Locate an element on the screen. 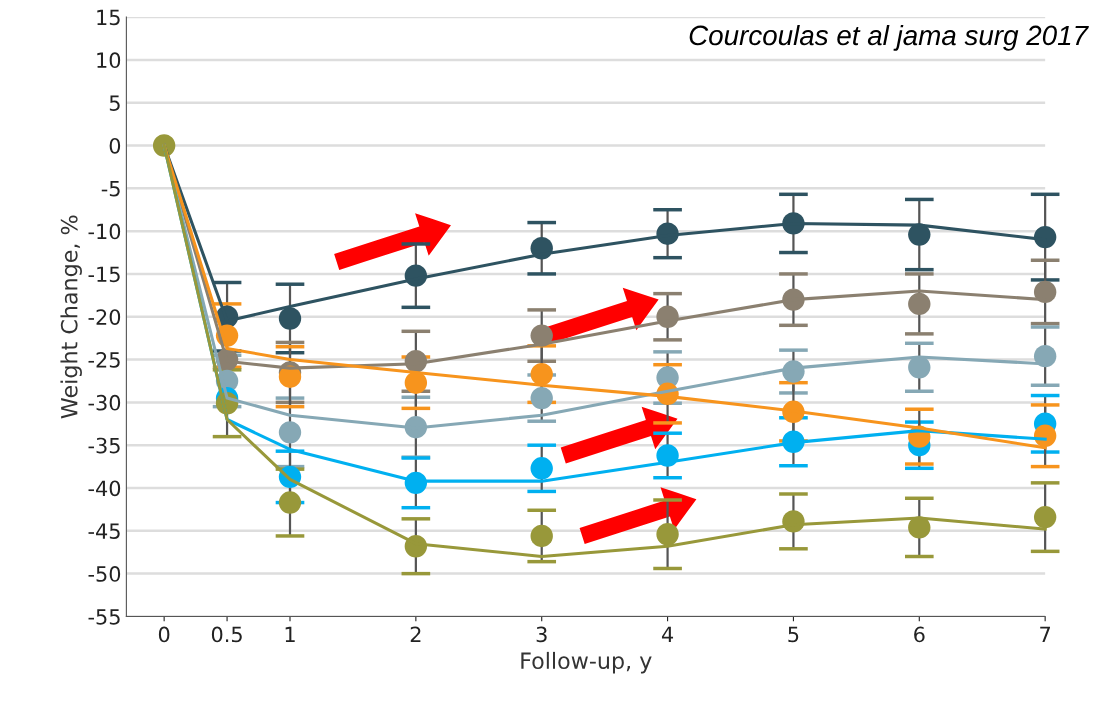  y-tick-label: -35 is located at coordinates (104, 445).